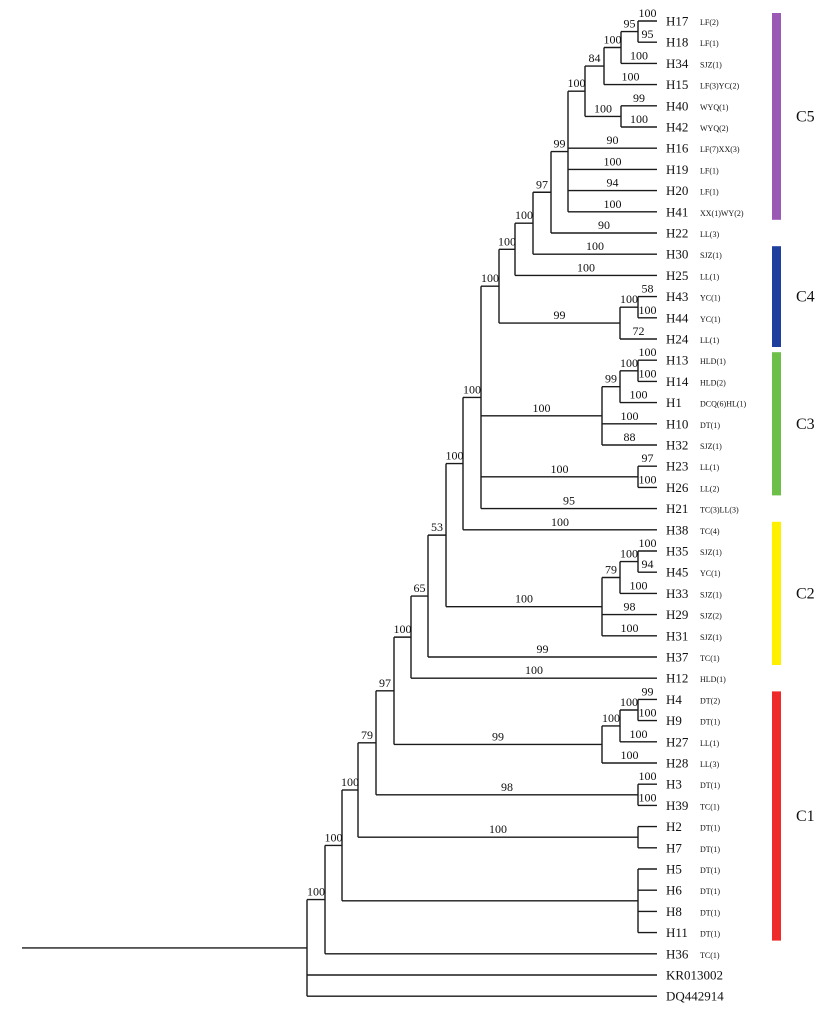  What do you see at coordinates (677, 763) in the screenshot?
I see `haplotype-name: H28` at bounding box center [677, 763].